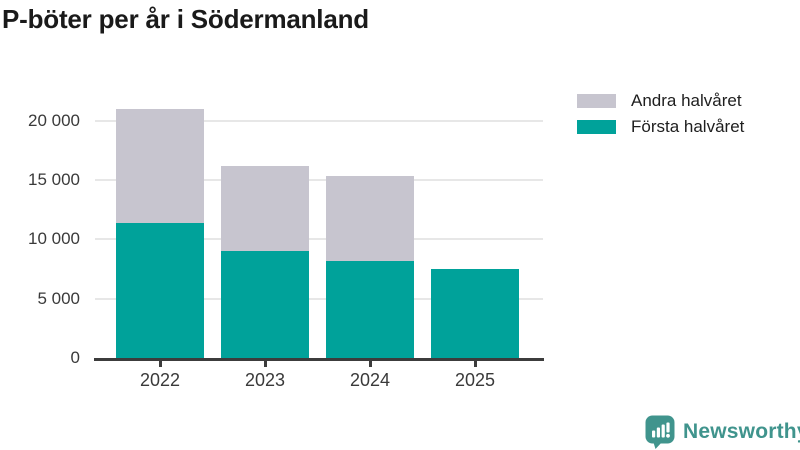 This screenshot has height=450, width=800. Describe the element at coordinates (319, 359) in the screenshot. I see `x-axis-line` at that location.